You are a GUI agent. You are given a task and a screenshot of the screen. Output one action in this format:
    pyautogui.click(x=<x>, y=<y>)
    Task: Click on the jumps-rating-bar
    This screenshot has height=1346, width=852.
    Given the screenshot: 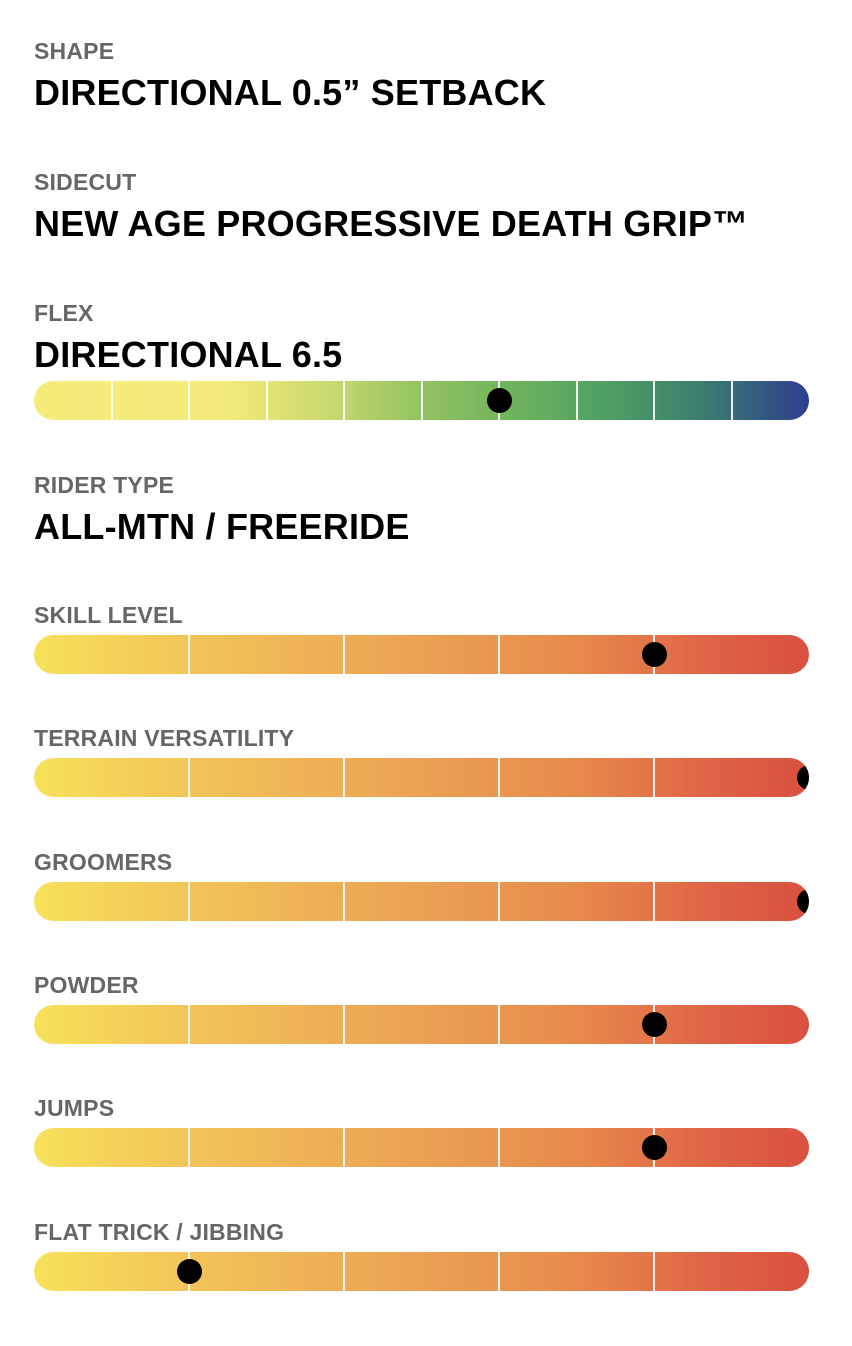 What is the action you would take?
    pyautogui.click(x=421, y=1147)
    